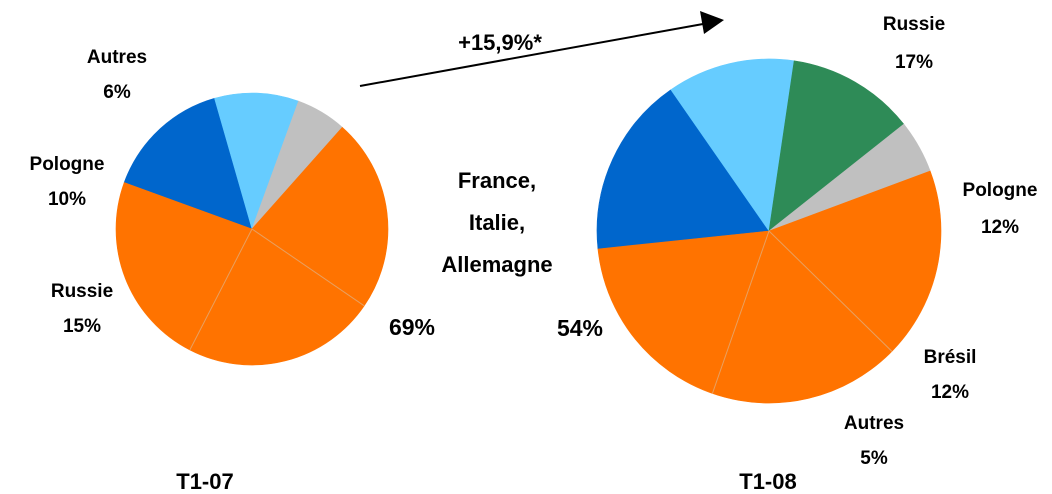 The image size is (1052, 494). What do you see at coordinates (412, 327) in the screenshot?
I see `pie1-value-main: 69%` at bounding box center [412, 327].